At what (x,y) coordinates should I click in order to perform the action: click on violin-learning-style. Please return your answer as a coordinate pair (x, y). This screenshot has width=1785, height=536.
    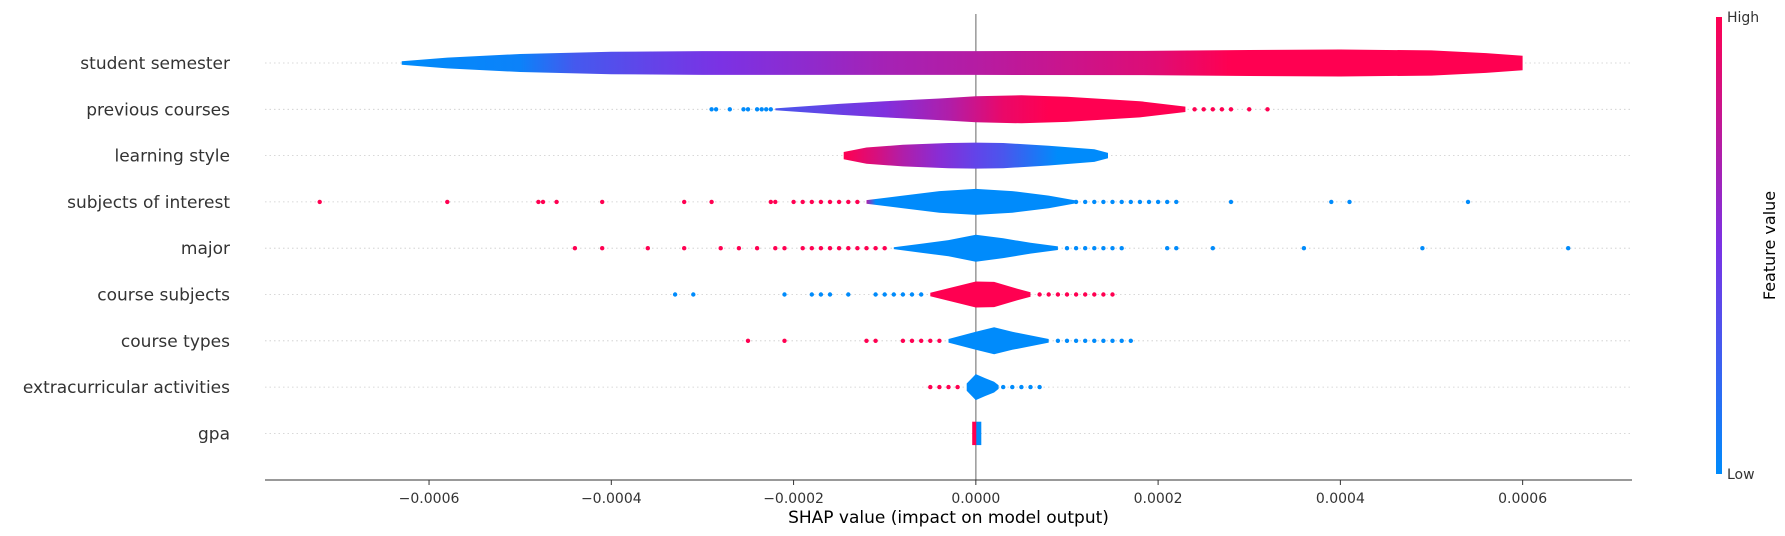
    Looking at the image, I should click on (975, 155).